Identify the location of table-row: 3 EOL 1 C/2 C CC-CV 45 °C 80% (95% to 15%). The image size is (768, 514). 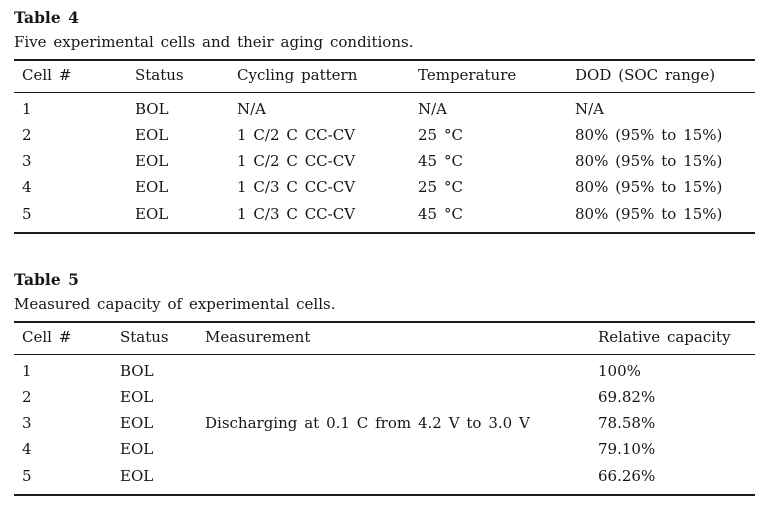
(384, 162).